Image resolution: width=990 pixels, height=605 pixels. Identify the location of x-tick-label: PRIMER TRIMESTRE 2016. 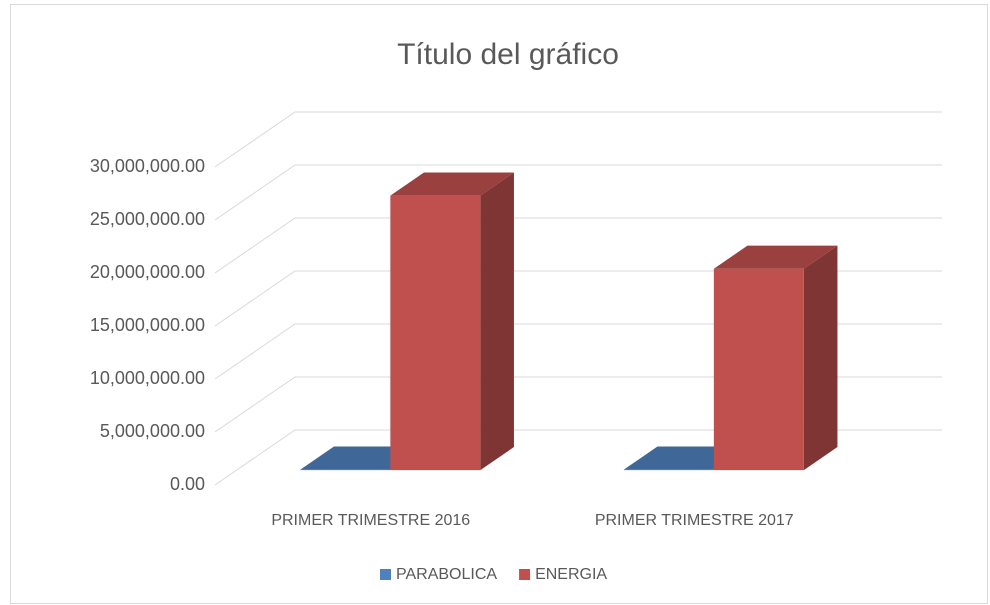
(370, 520).